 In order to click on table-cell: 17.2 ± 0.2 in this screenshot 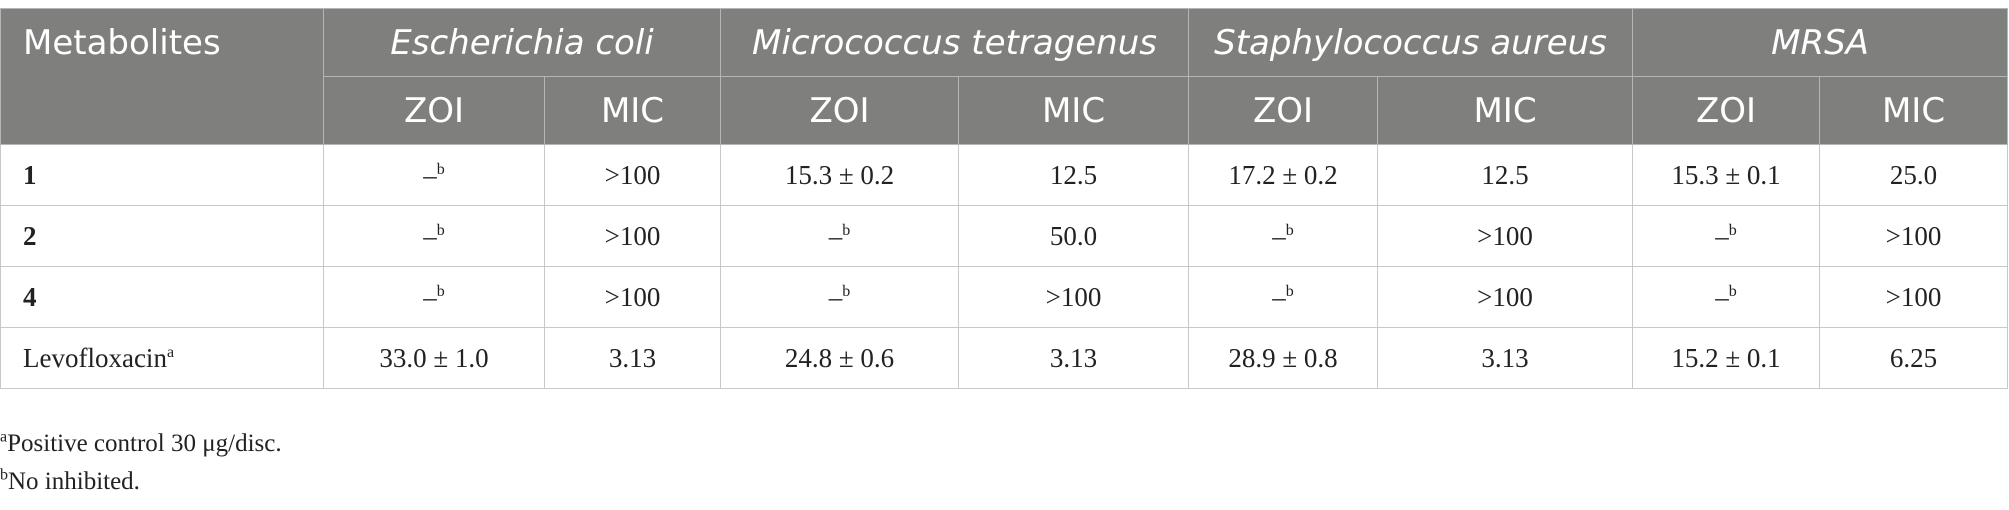, I will do `click(1283, 175)`.